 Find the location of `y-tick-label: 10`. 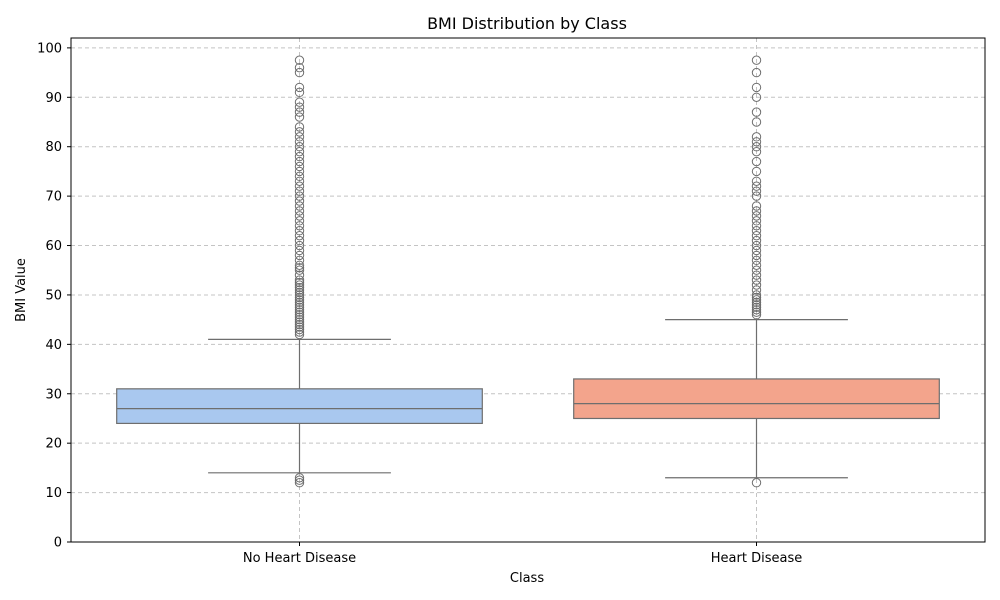

y-tick-label: 10 is located at coordinates (53, 493).